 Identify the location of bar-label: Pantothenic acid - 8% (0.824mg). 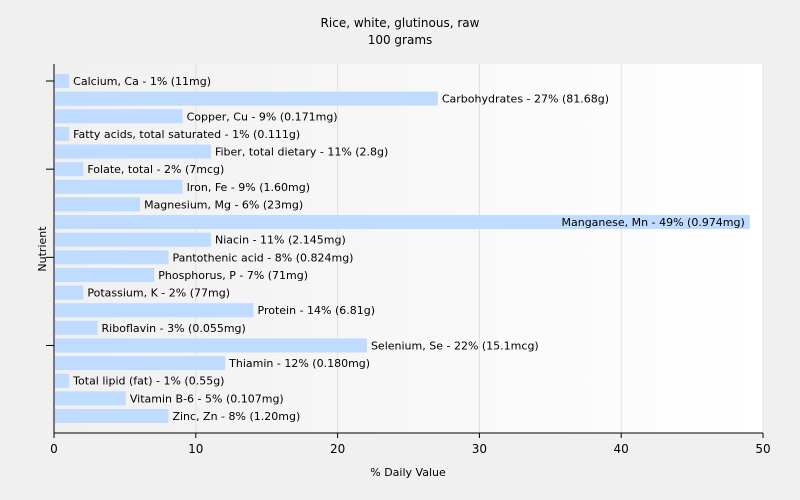
(262, 257).